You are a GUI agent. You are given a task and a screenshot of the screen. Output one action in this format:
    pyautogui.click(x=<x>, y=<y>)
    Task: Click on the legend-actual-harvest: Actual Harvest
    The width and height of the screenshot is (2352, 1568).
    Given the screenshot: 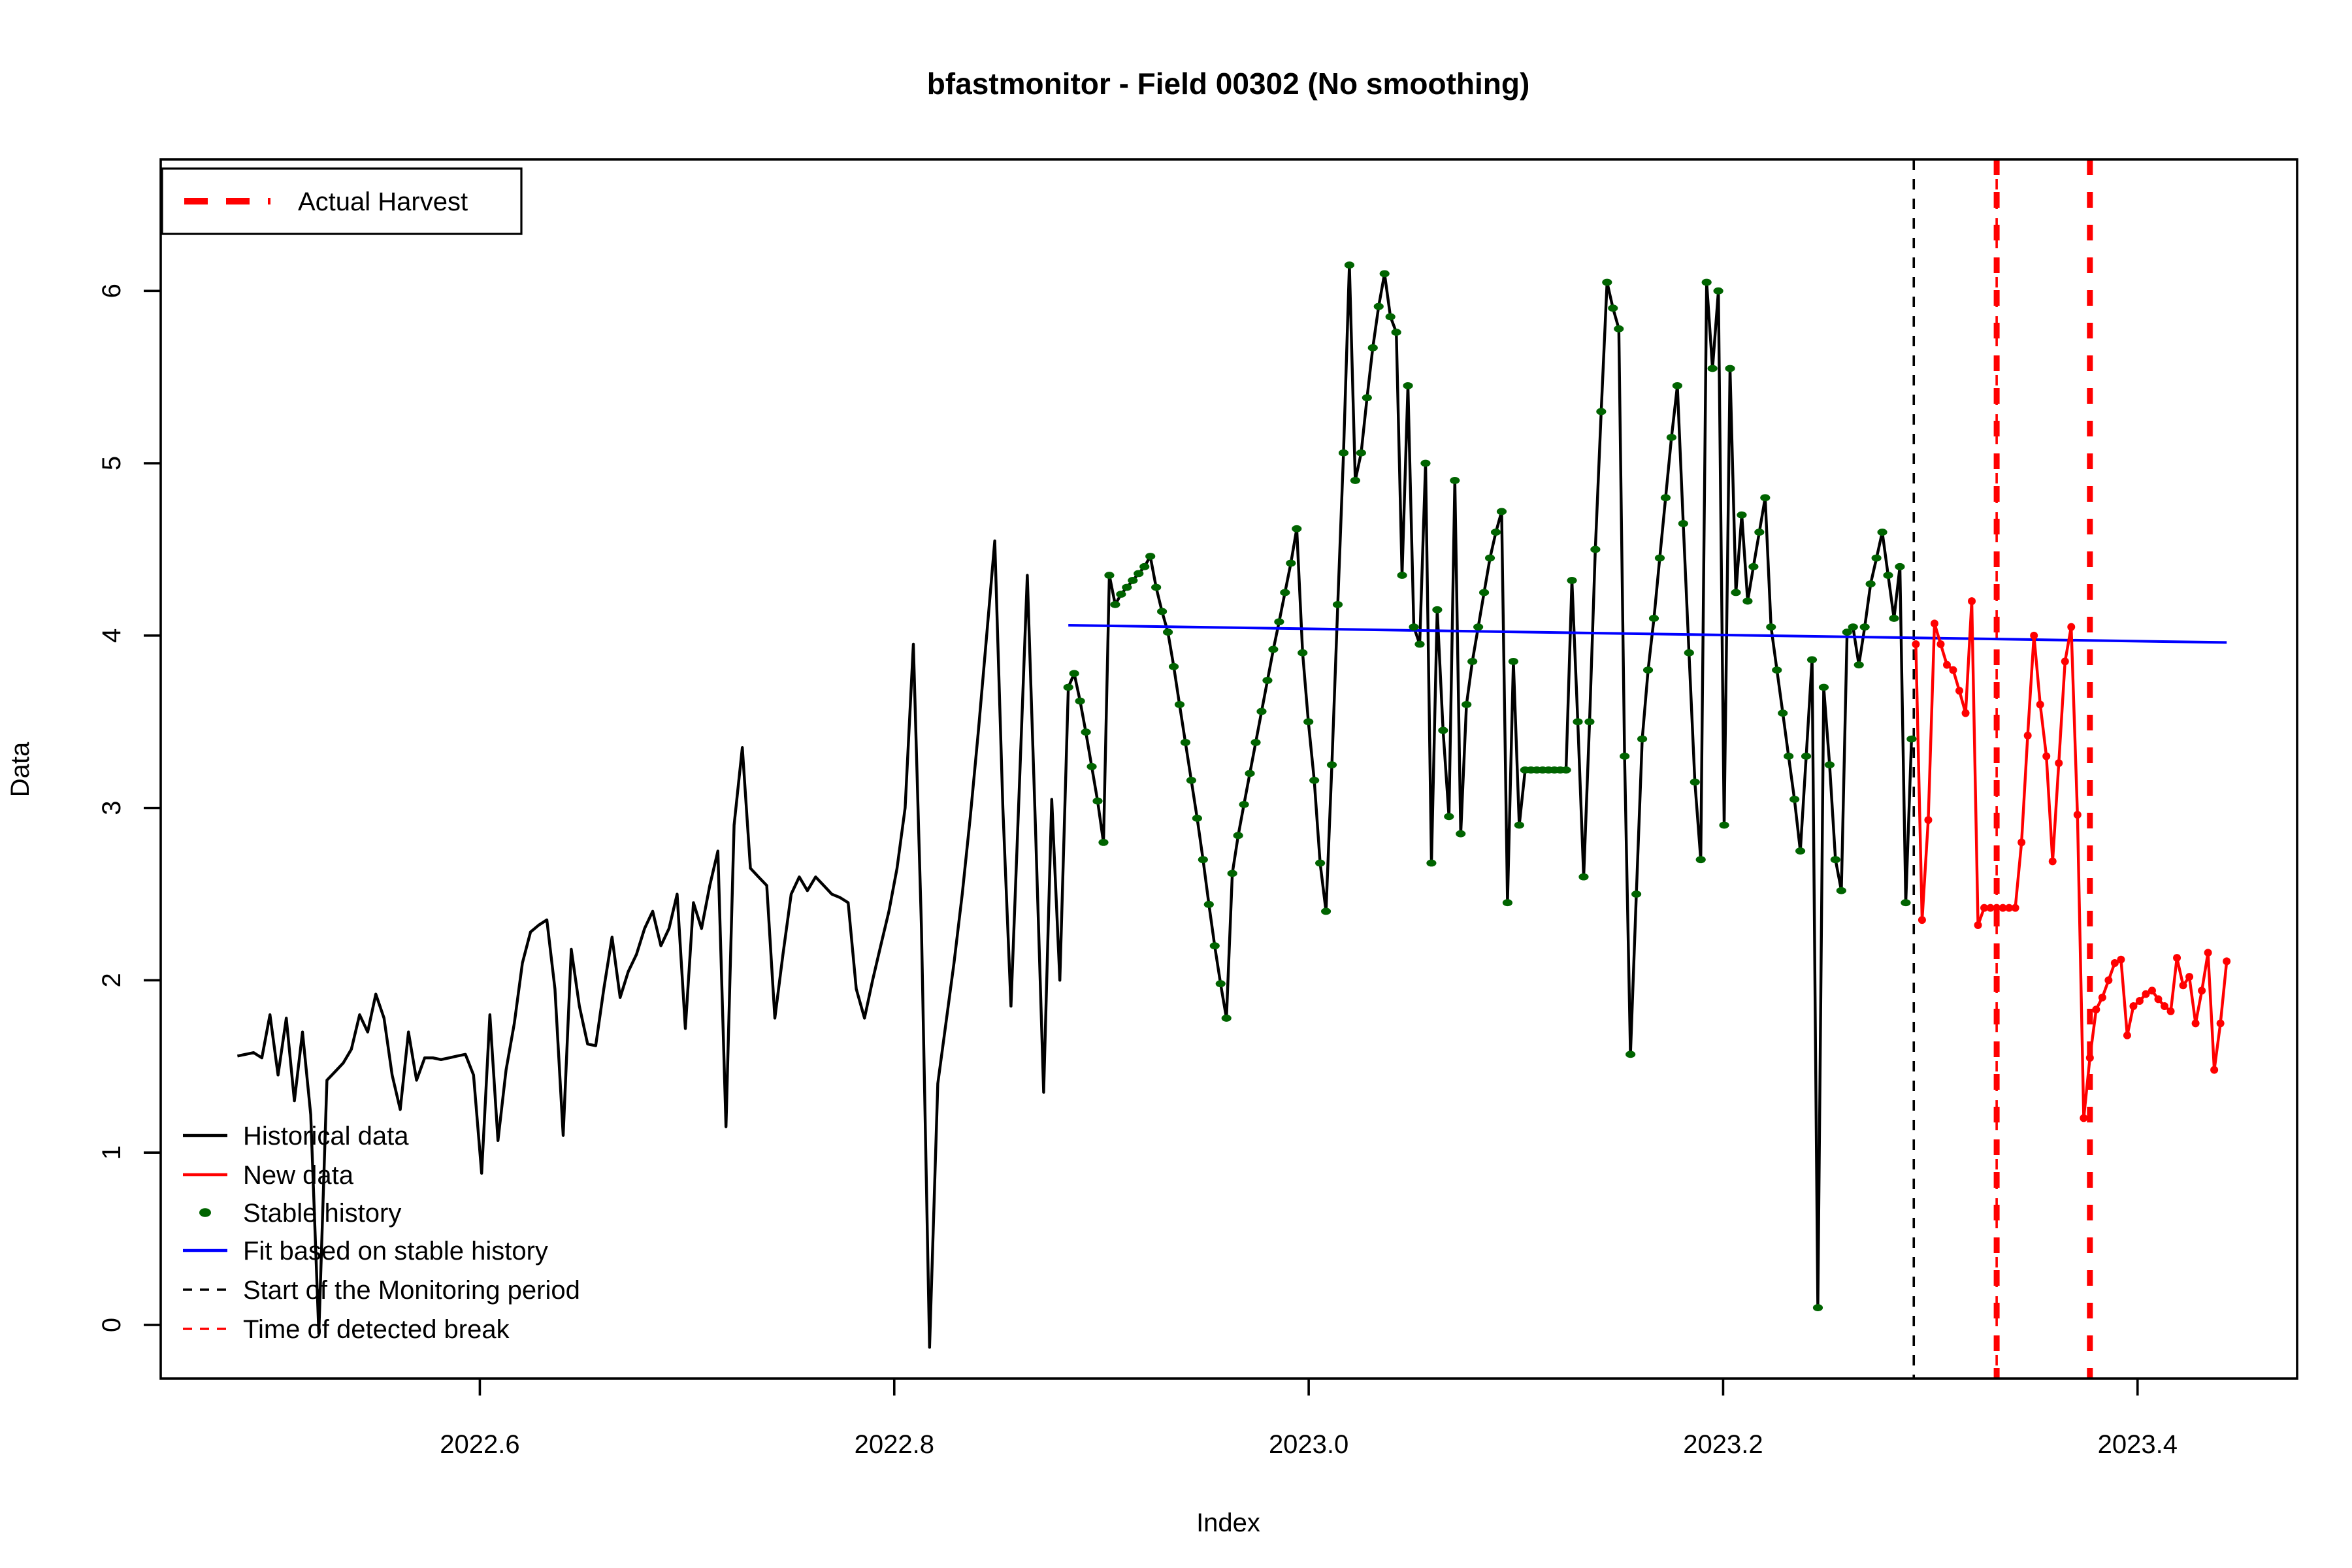 What is the action you would take?
    pyautogui.click(x=342, y=201)
    